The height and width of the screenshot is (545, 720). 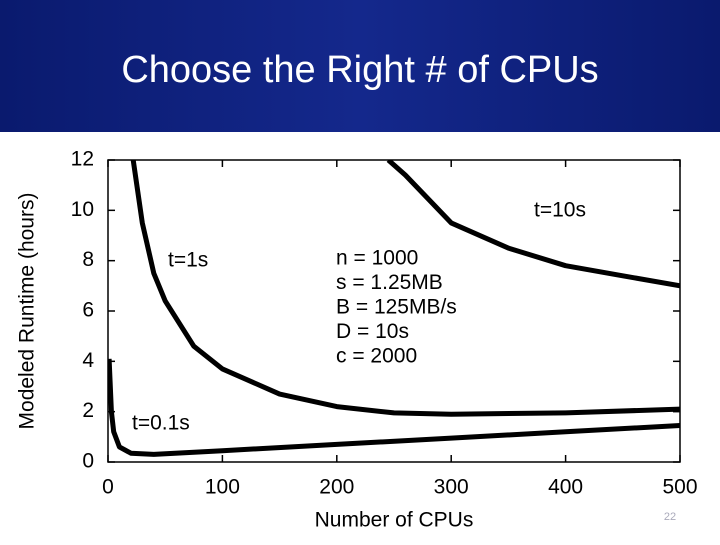 I want to click on y-axis-label: Modeled Runtime (hours), so click(x=27, y=311).